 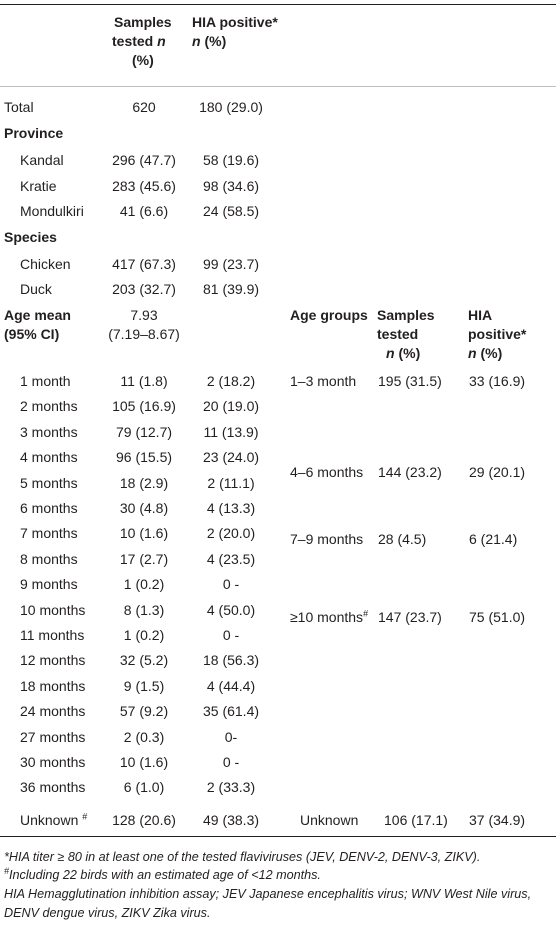 What do you see at coordinates (144, 107) in the screenshot?
I see `total-samples: 620` at bounding box center [144, 107].